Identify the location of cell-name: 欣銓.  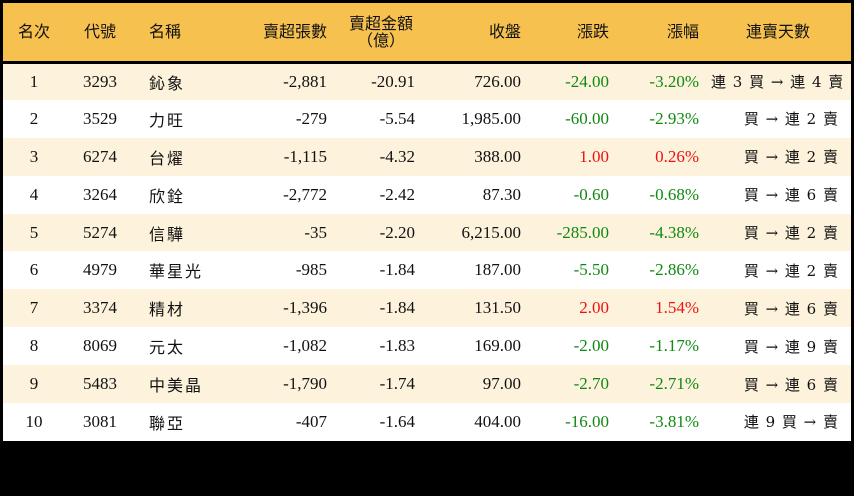
(167, 196).